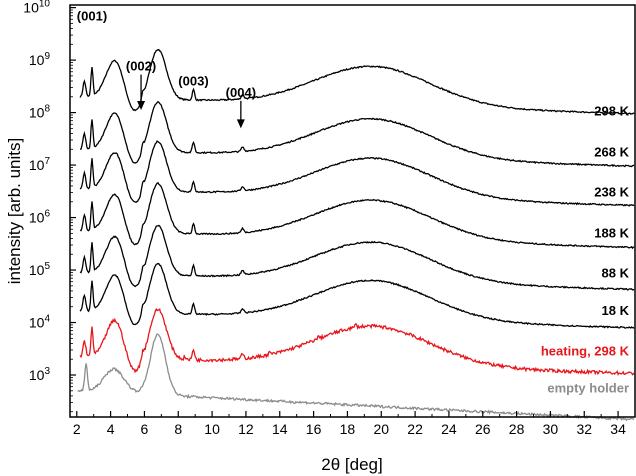 This screenshot has height=476, width=636. What do you see at coordinates (111, 429) in the screenshot?
I see `x-tick-label: 4` at bounding box center [111, 429].